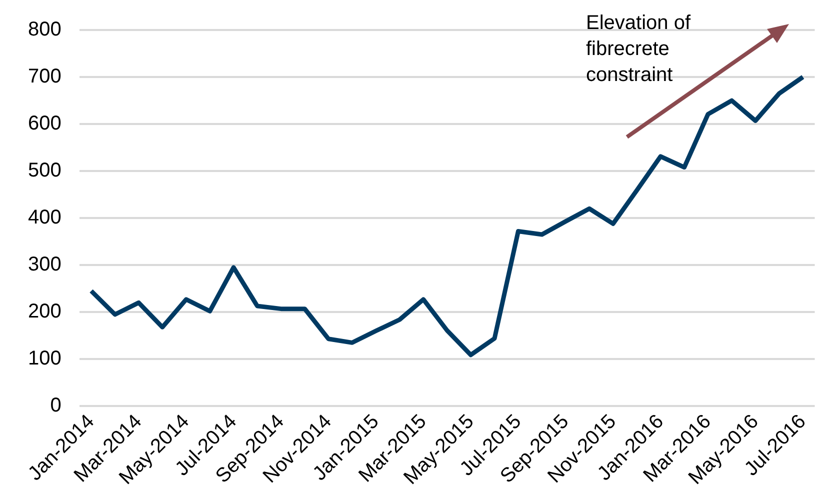 The image size is (824, 494). Describe the element at coordinates (639, 49) in the screenshot. I see `annotation: Elevation of fibrecrete constraint` at that location.